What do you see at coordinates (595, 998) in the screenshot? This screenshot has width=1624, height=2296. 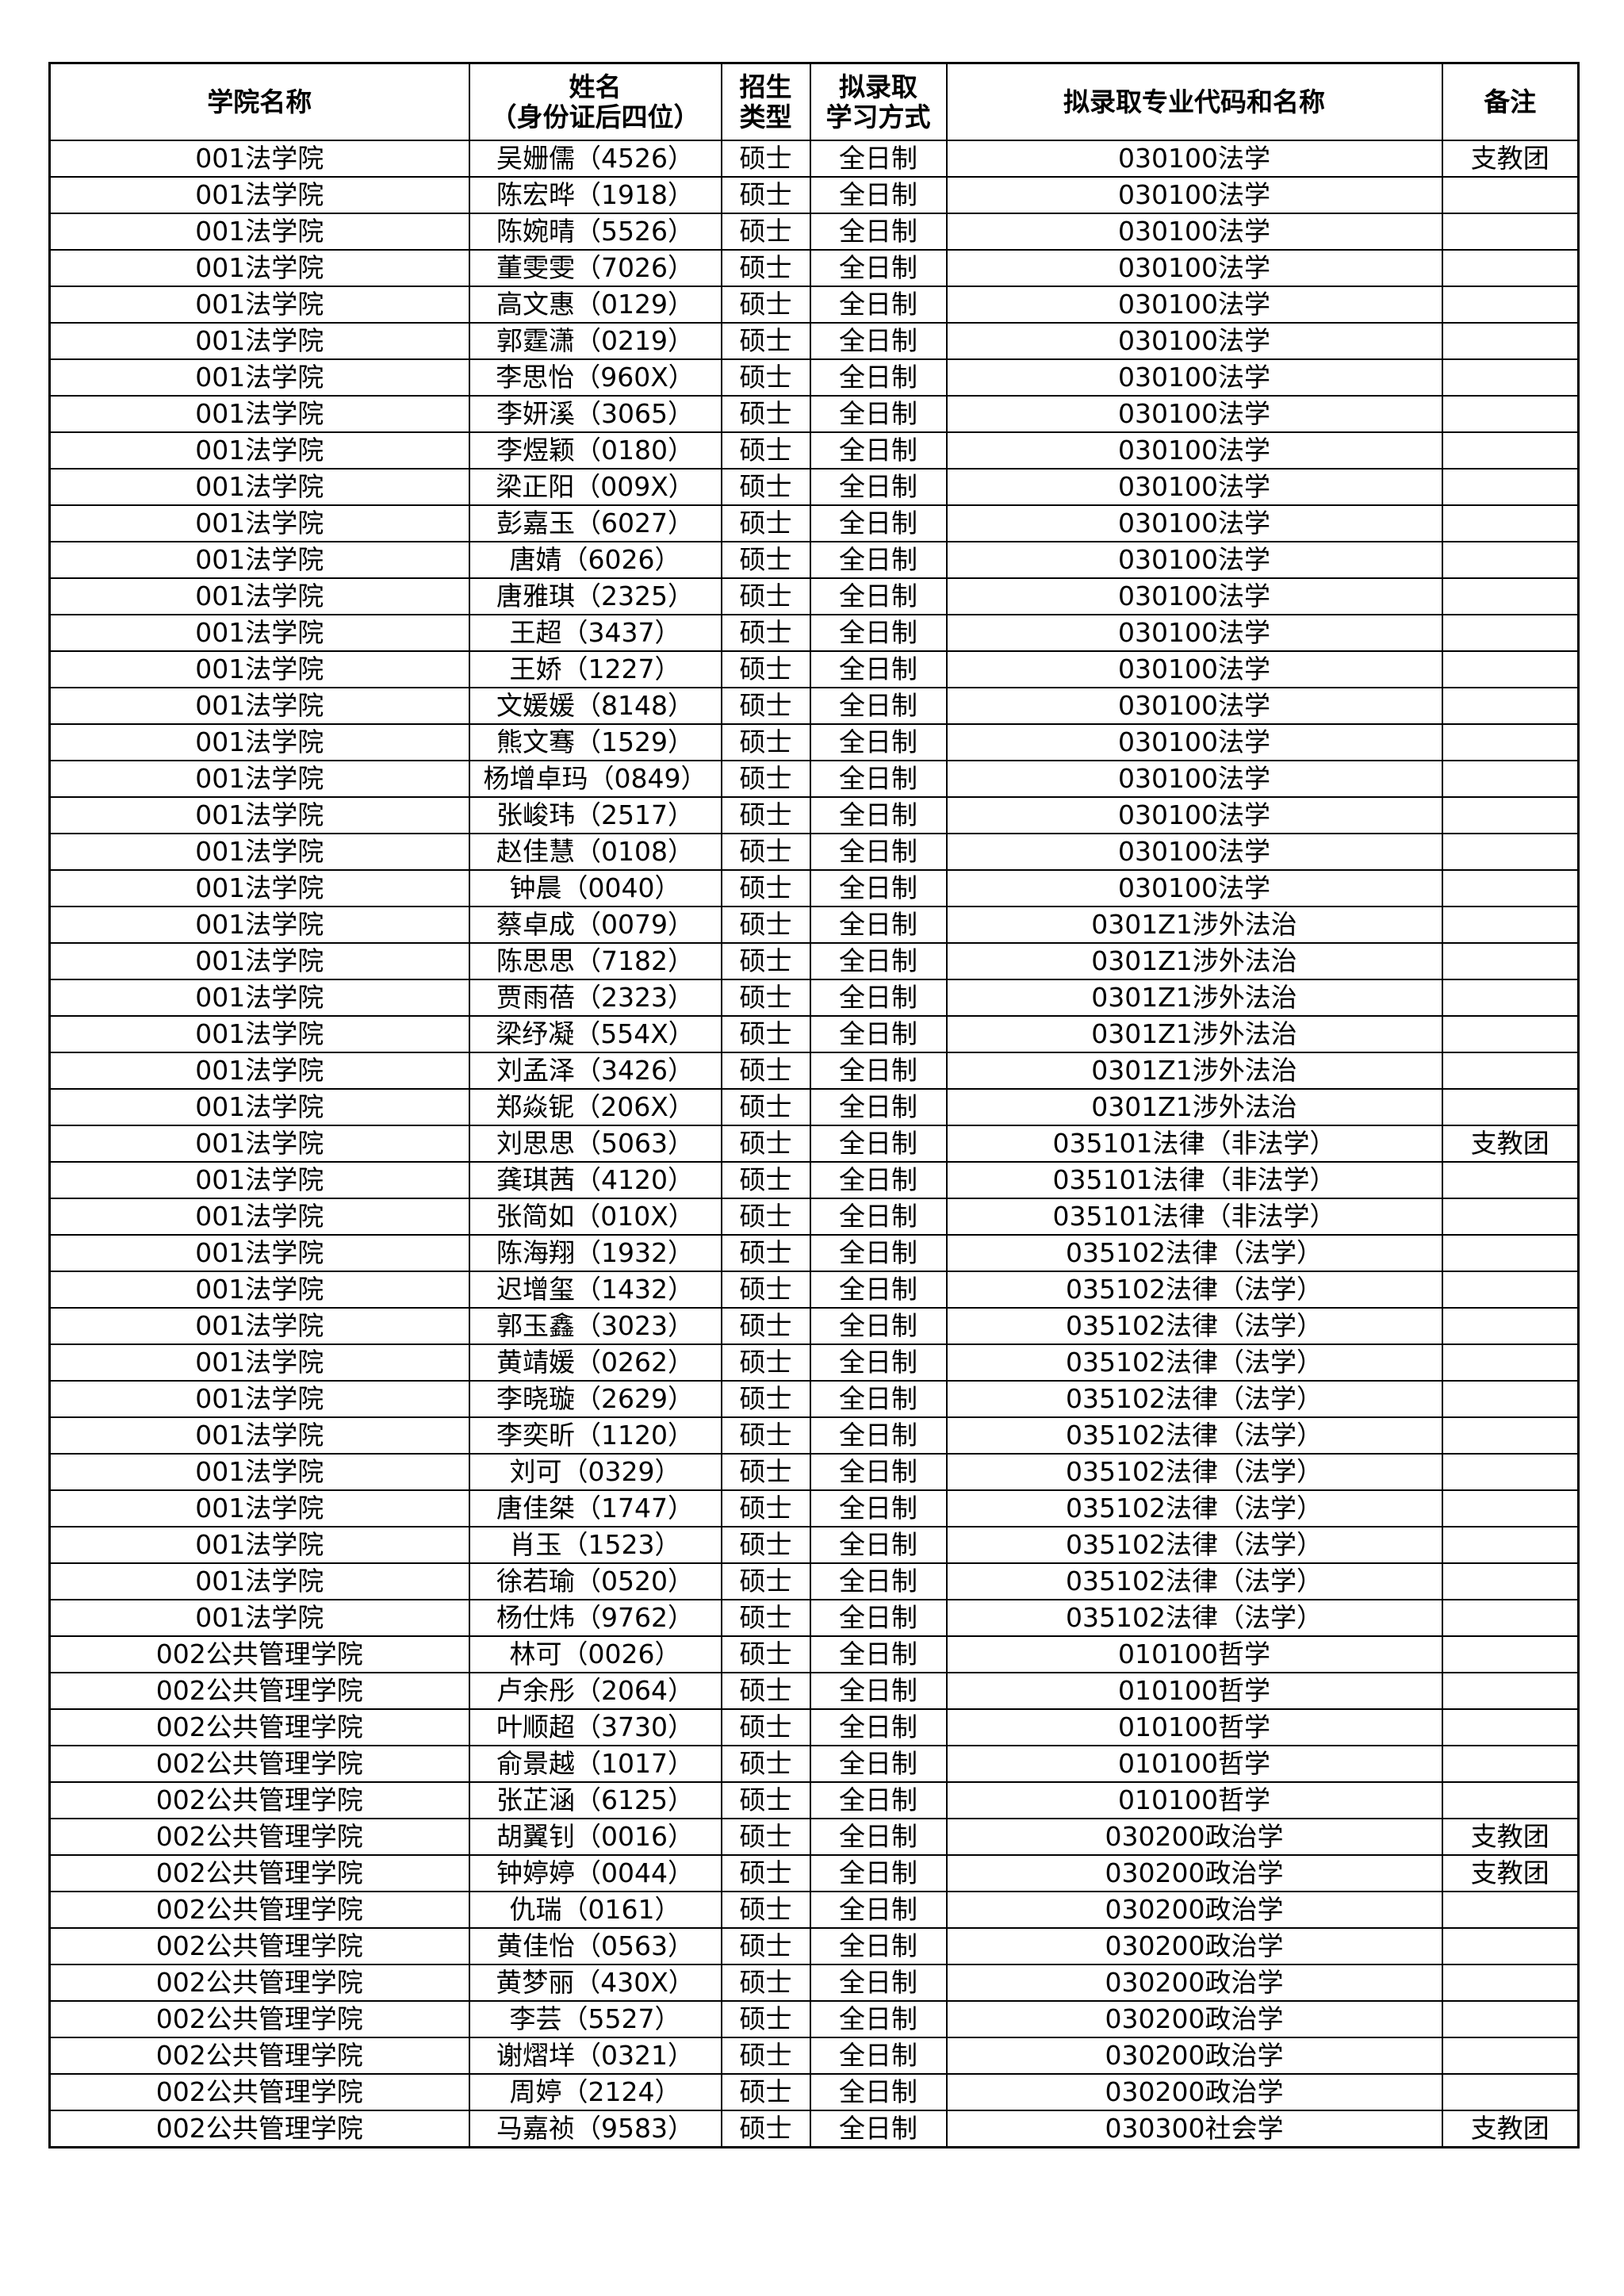 I see `cell-name: 贾雨蓓（2323）` at bounding box center [595, 998].